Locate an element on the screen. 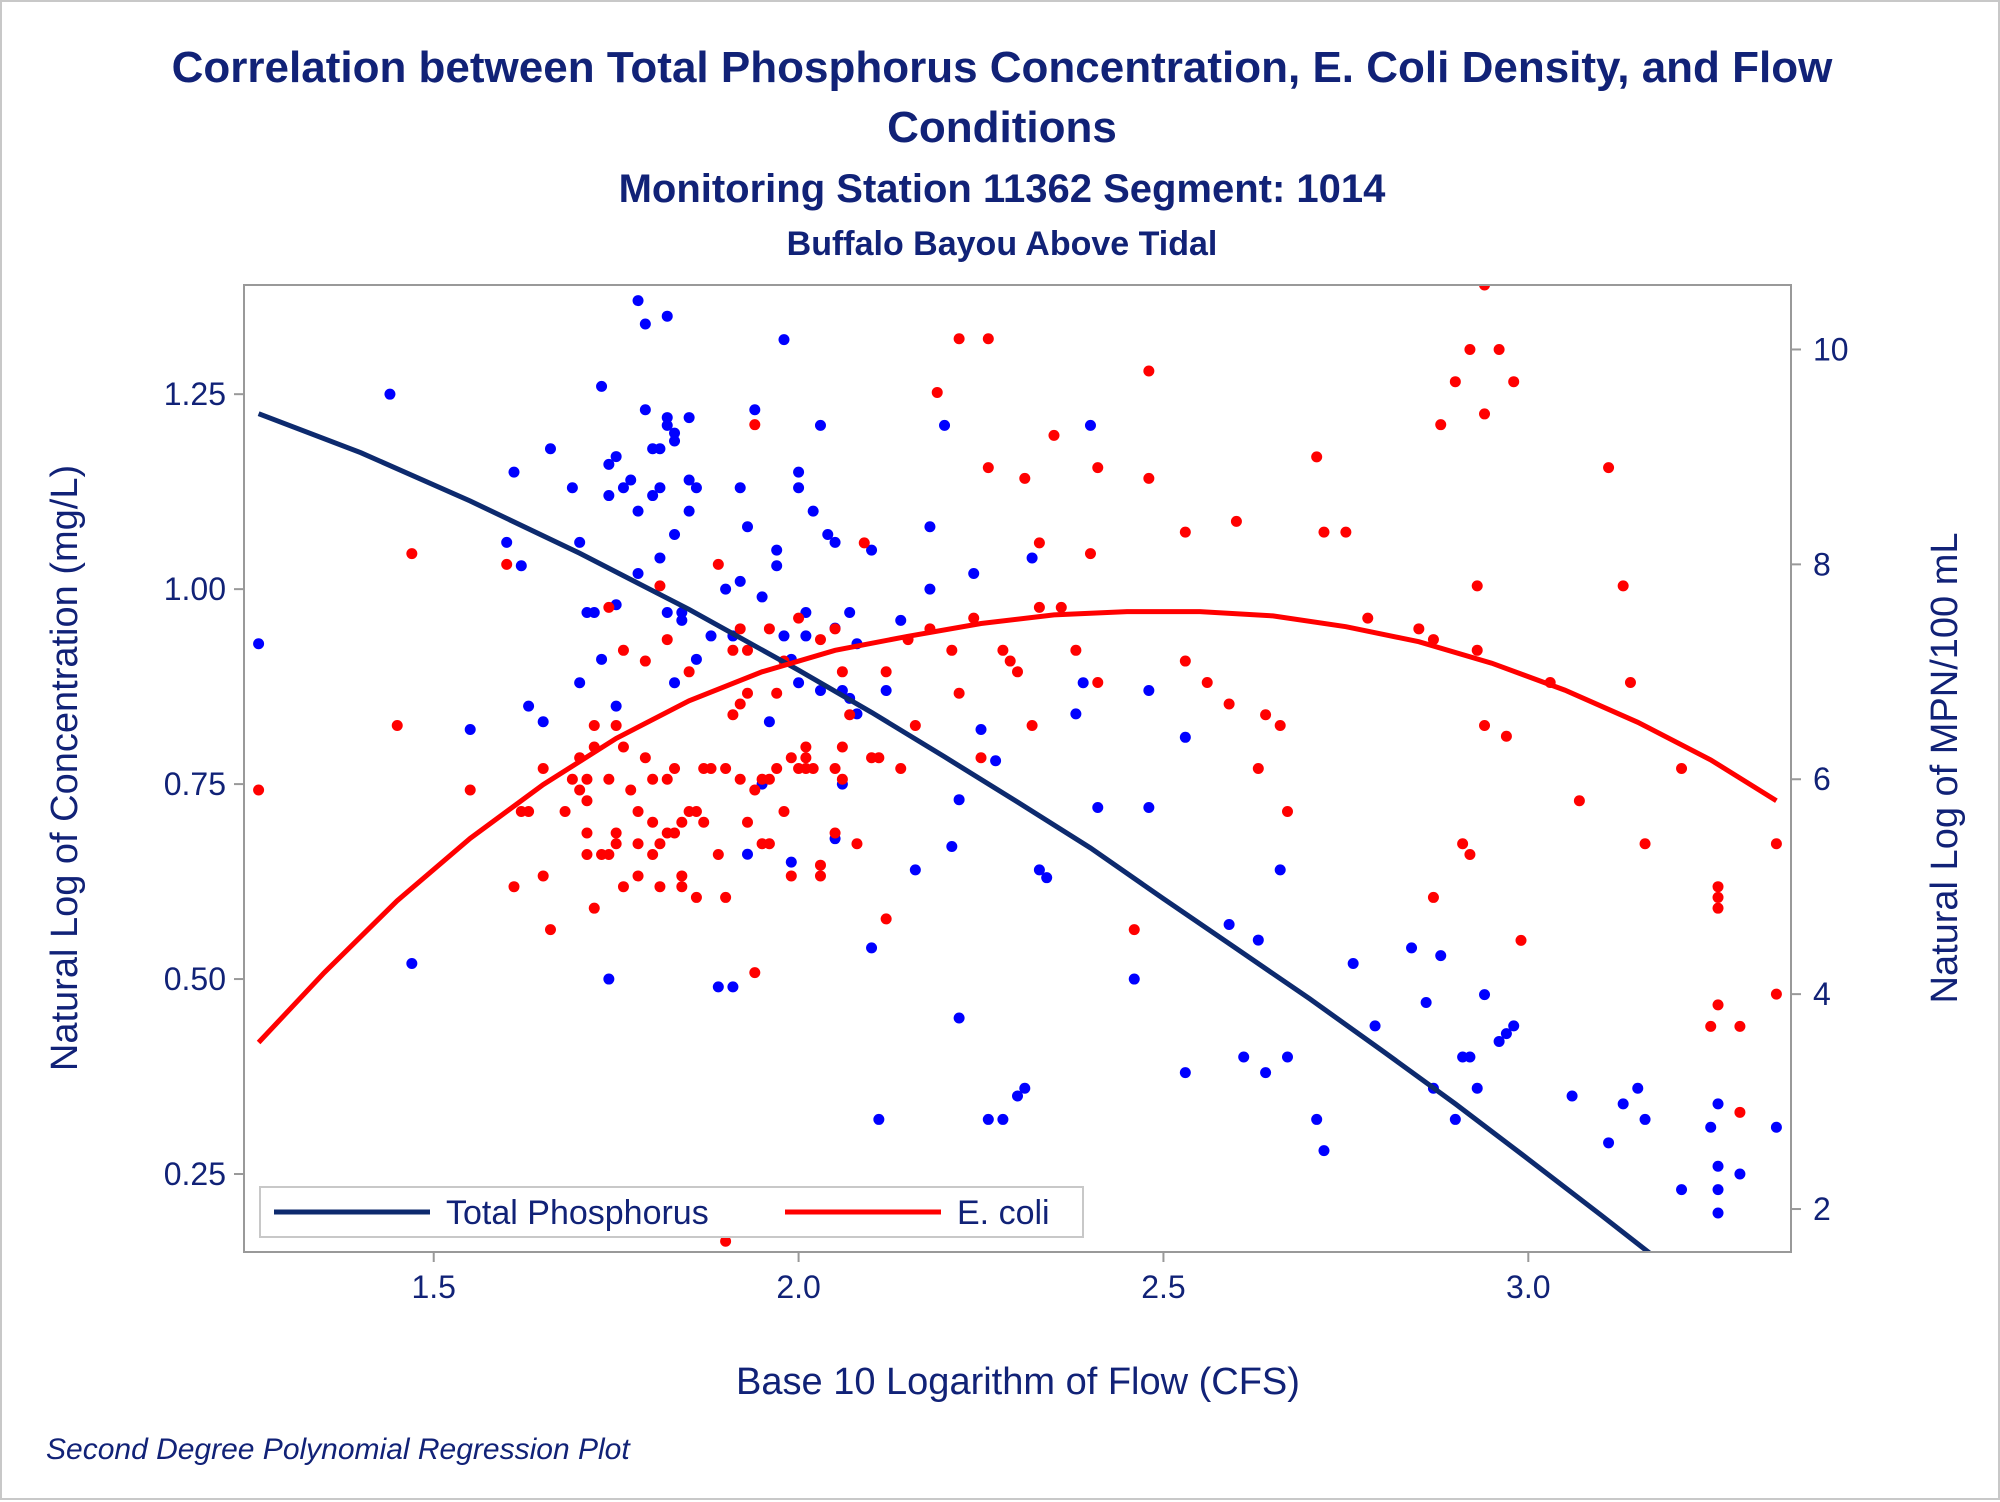  y-left-tick-label: 0.25 is located at coordinates (195, 1174).